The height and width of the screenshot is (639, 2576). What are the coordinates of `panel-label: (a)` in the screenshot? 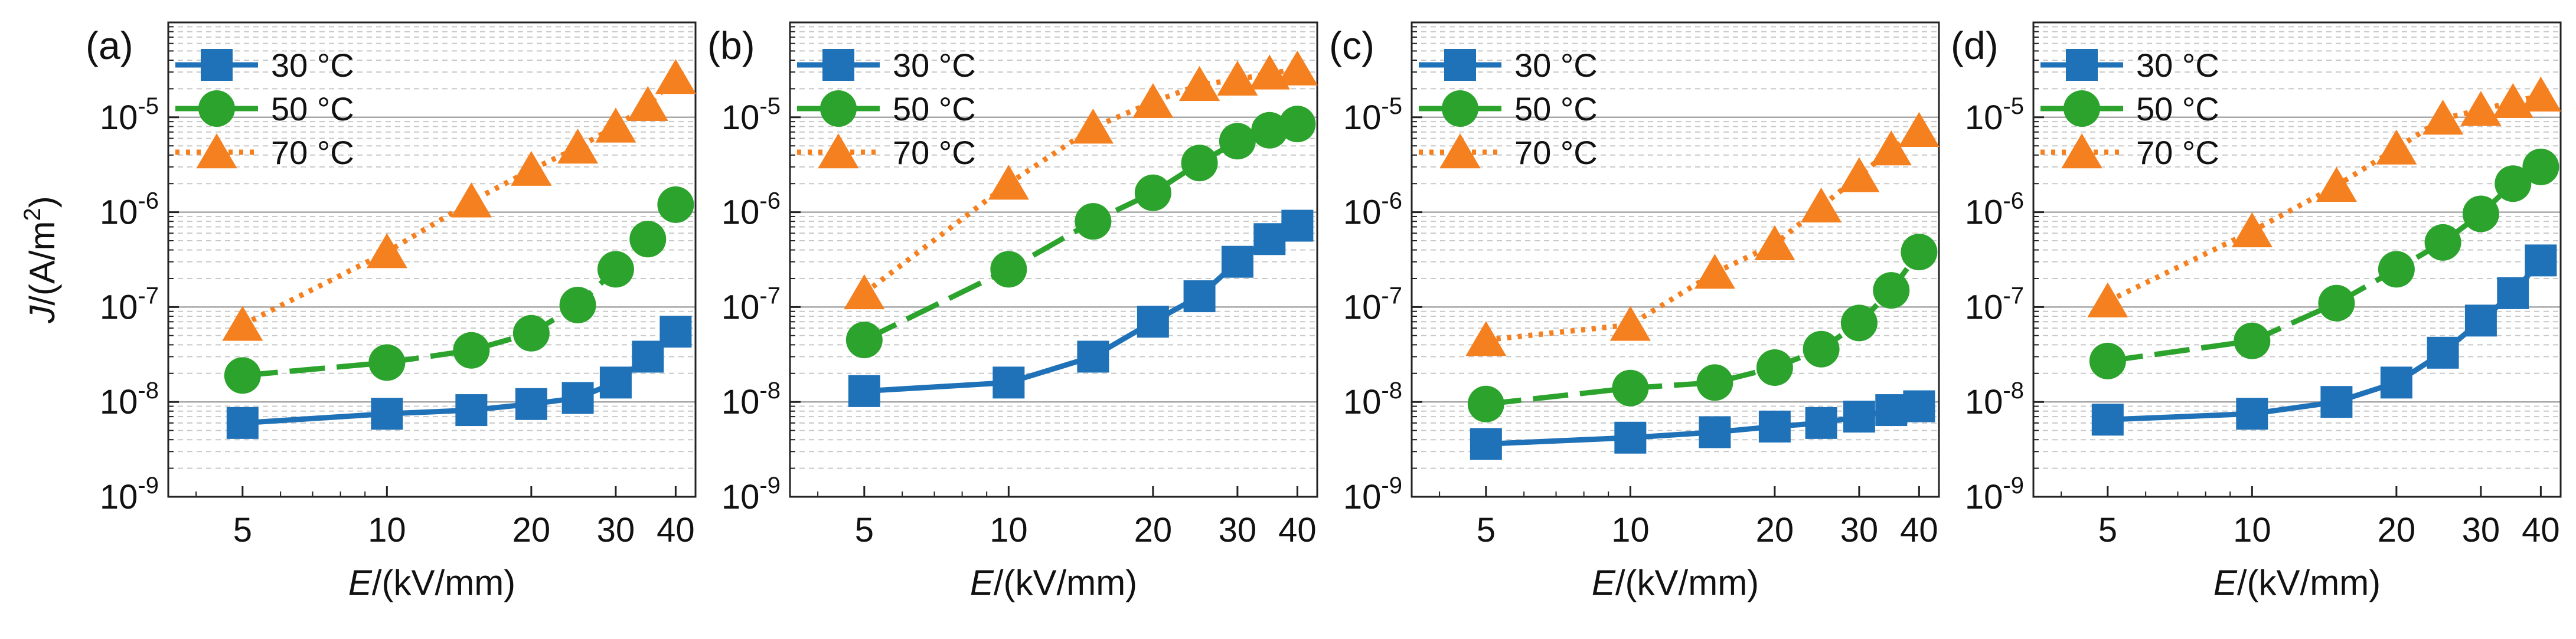 It's located at (109, 45).